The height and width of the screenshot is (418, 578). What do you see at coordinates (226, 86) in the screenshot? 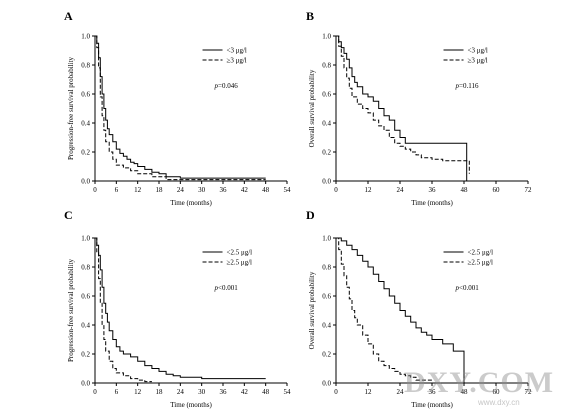
I see `p-value: p=0.046` at bounding box center [226, 86].